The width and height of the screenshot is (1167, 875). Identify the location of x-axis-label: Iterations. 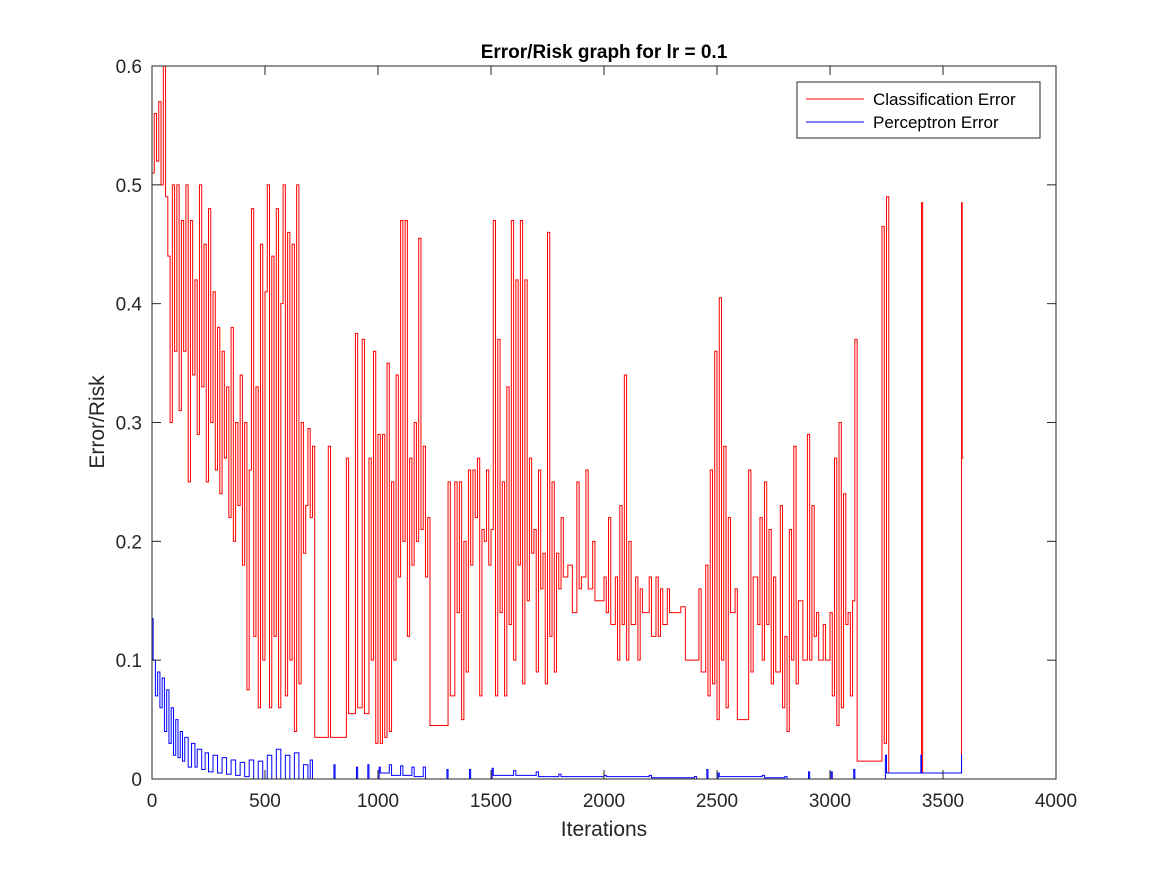
(604, 829).